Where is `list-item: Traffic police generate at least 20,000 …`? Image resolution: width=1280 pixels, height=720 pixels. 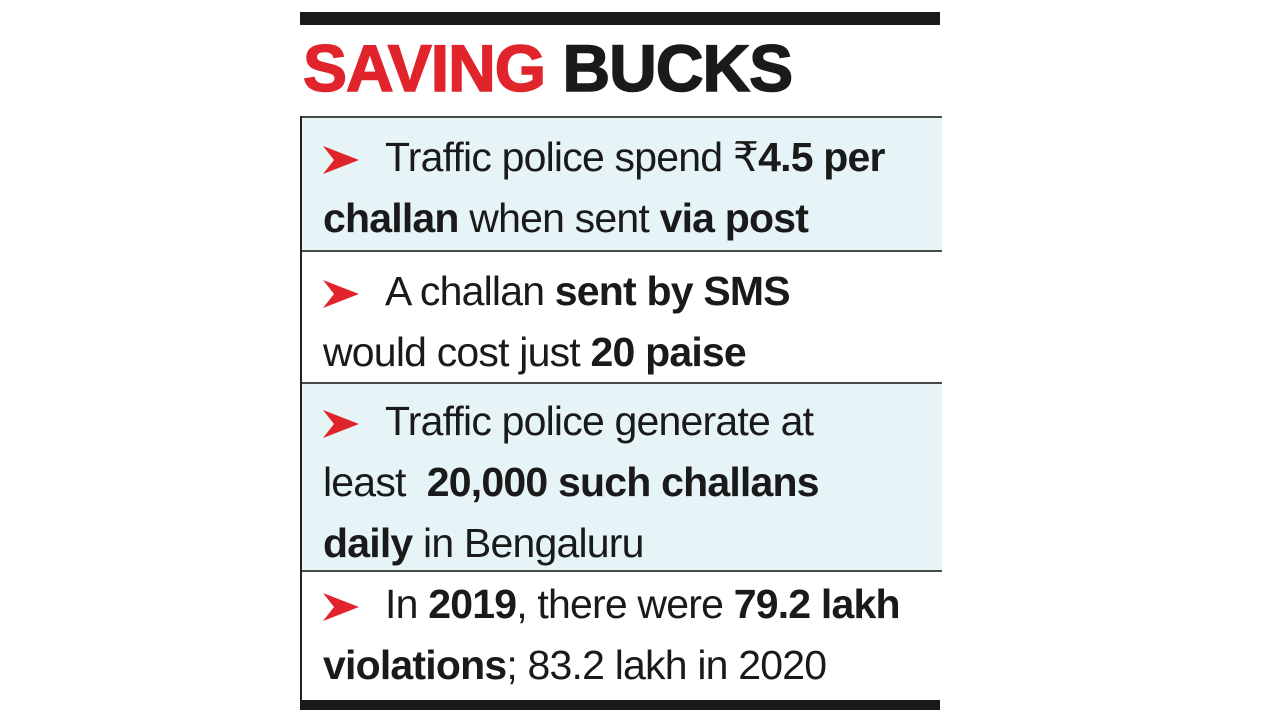 list-item: Traffic police generate at least 20,000 … is located at coordinates (622, 477).